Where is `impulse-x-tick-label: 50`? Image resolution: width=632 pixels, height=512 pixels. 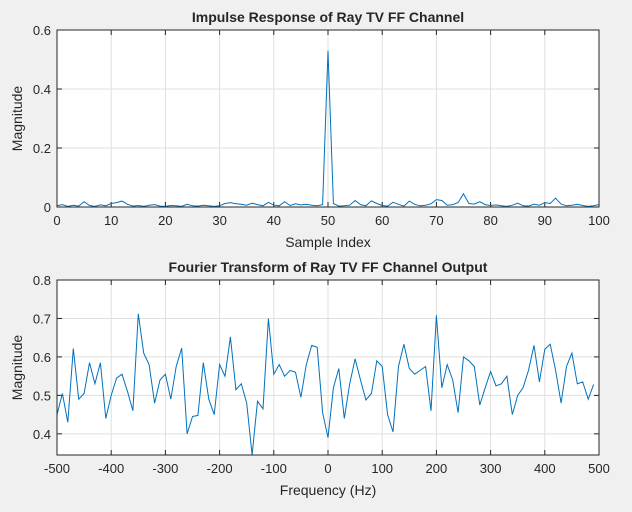
impulse-x-tick-label: 50 is located at coordinates (328, 220).